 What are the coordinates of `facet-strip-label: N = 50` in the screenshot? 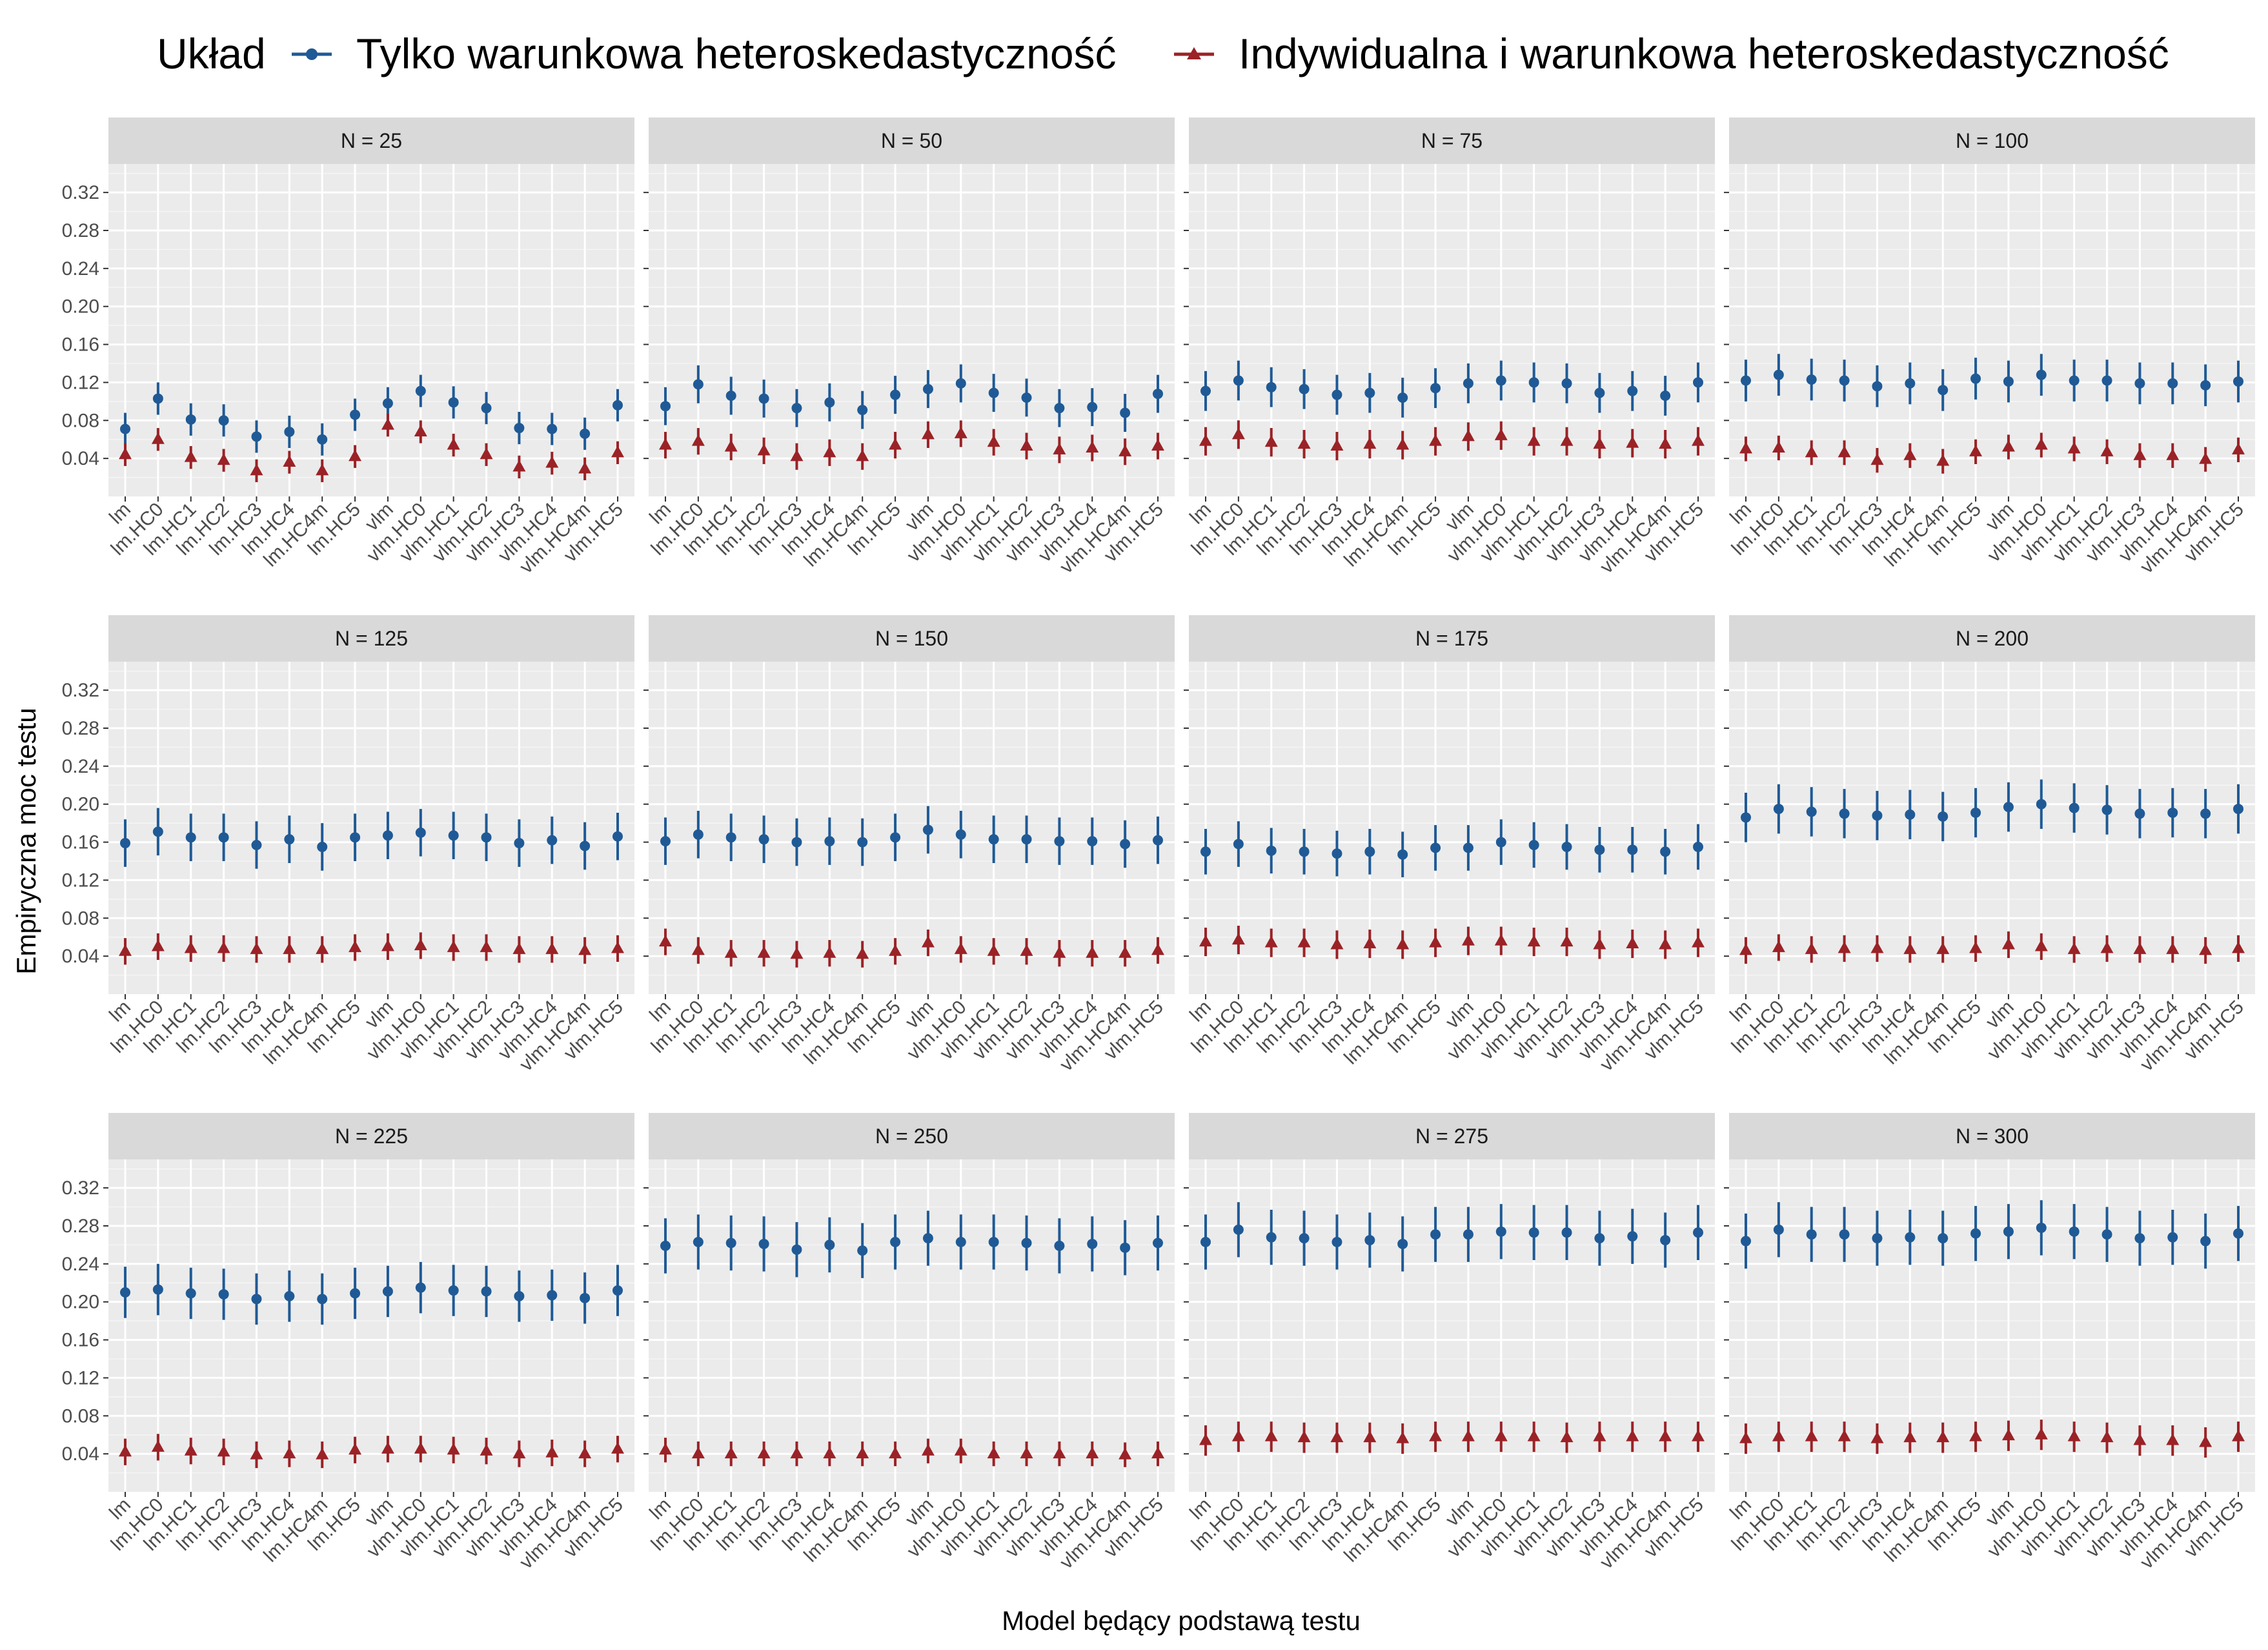 It's located at (911, 140).